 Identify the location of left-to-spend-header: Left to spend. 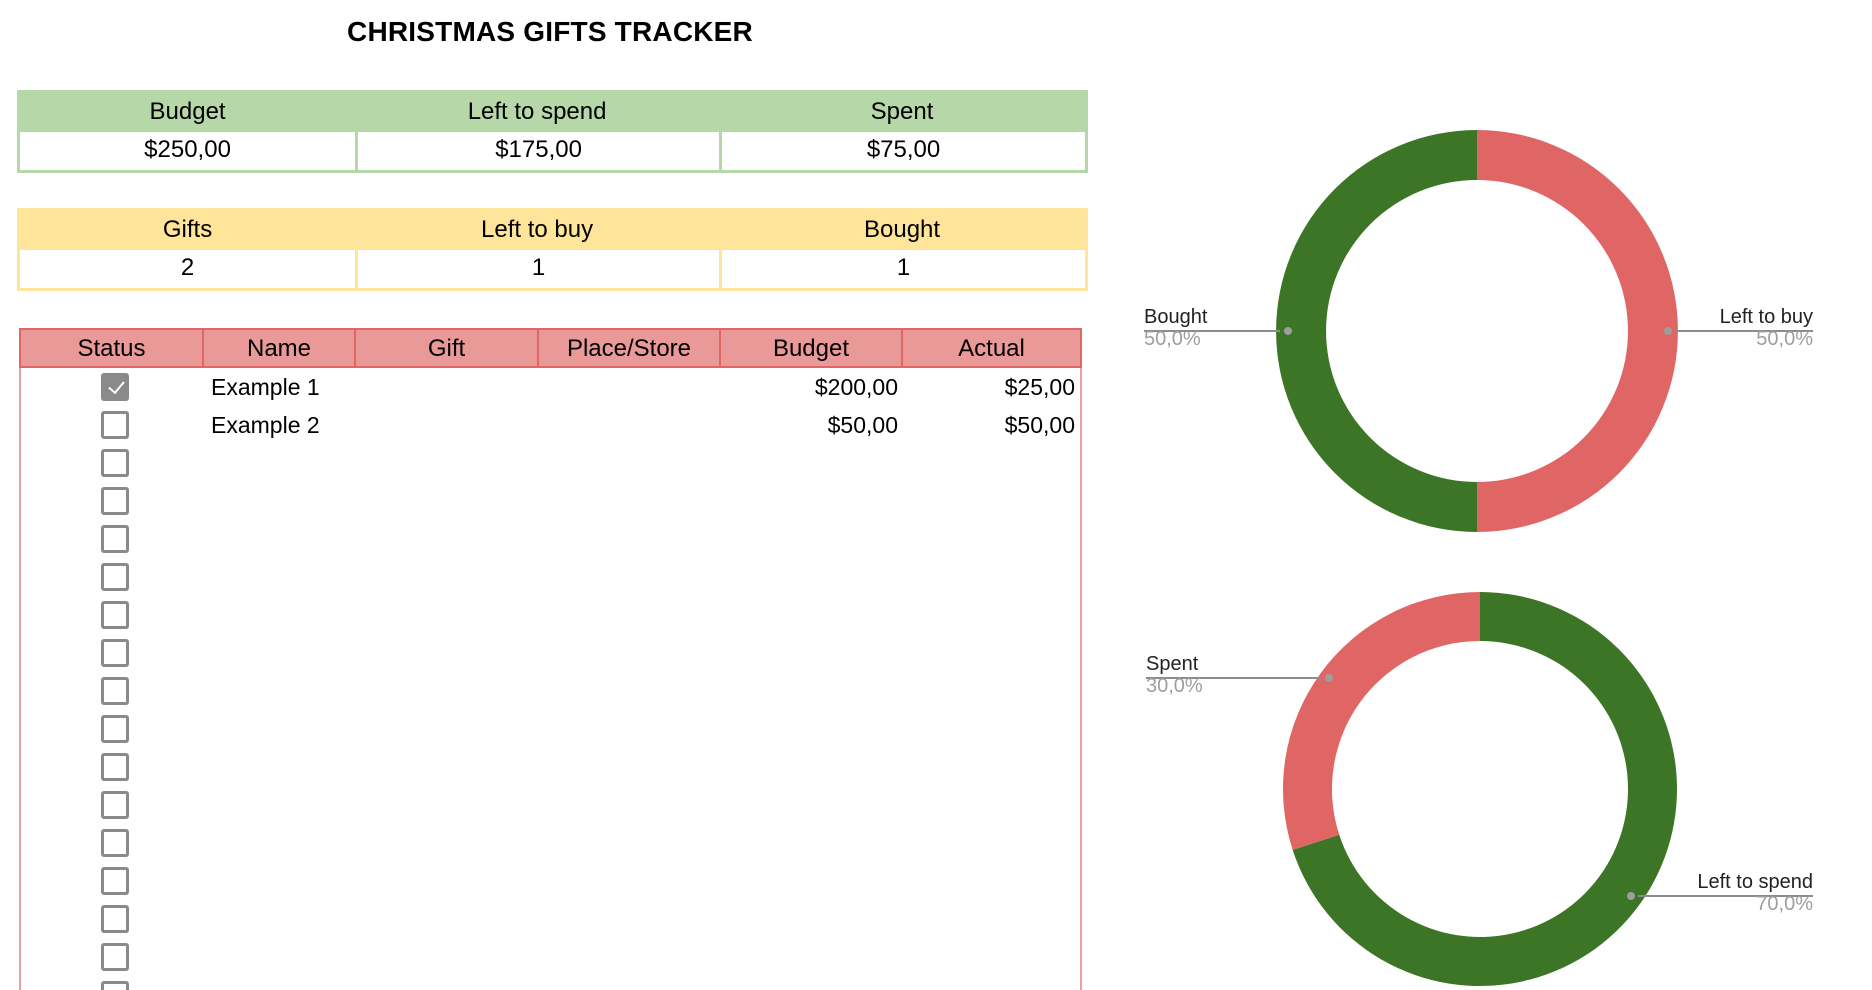
(537, 111).